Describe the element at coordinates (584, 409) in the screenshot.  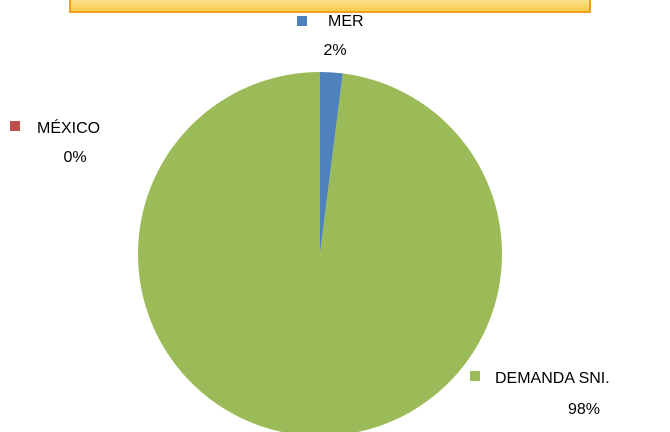
I see `value-label: 98%` at that location.